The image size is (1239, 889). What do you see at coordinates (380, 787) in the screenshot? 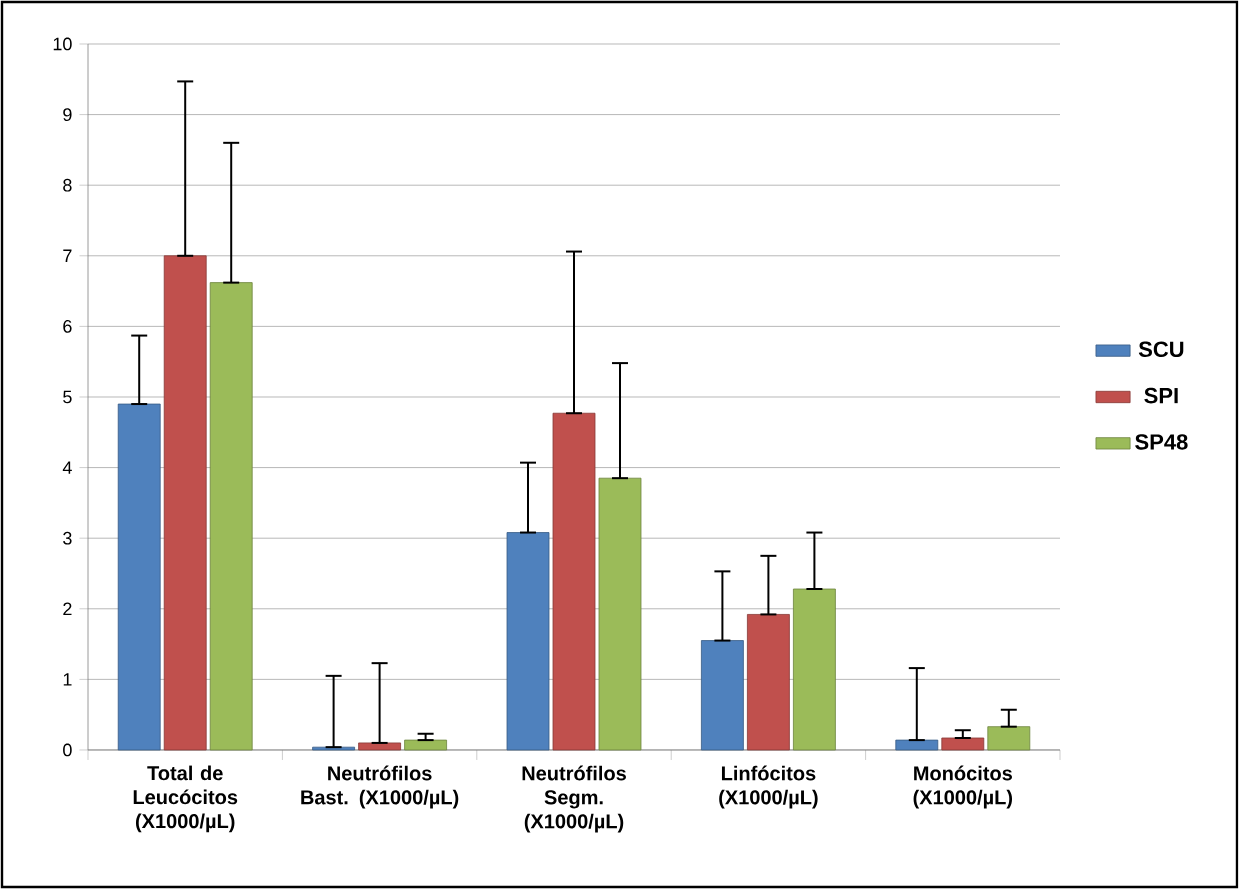
I see `x-tick-label: Neutrófilos Bast. (X1000/µL)` at bounding box center [380, 787].